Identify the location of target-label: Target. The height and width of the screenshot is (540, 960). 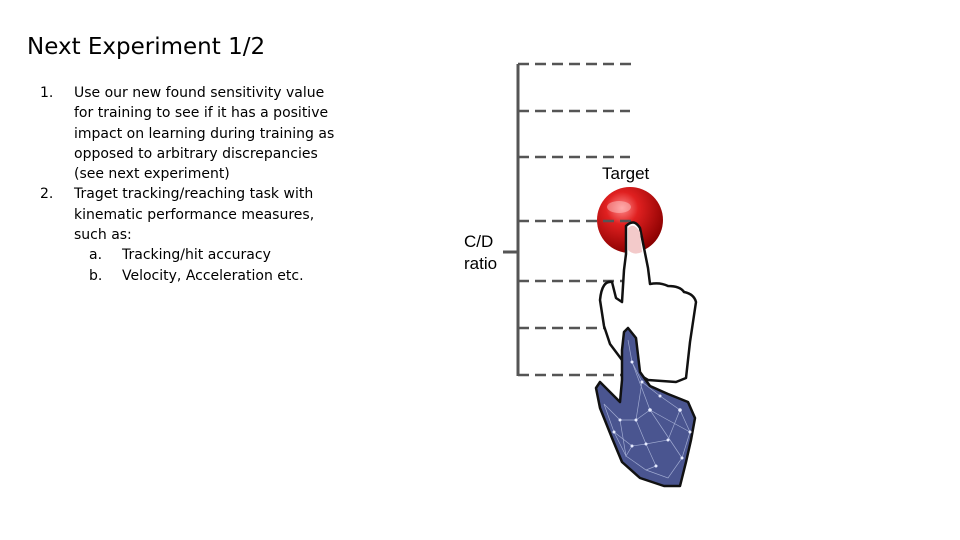
(626, 173).